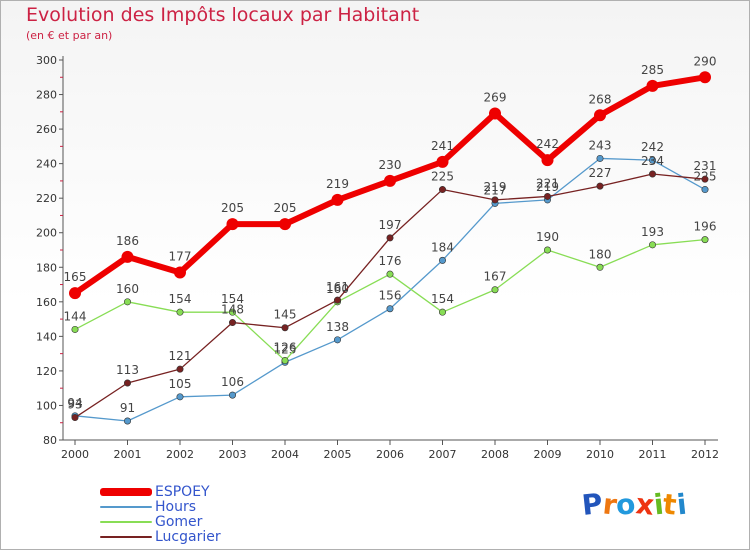 This screenshot has height=550, width=750. What do you see at coordinates (75, 454) in the screenshot?
I see `x-tick-label: 2000` at bounding box center [75, 454].